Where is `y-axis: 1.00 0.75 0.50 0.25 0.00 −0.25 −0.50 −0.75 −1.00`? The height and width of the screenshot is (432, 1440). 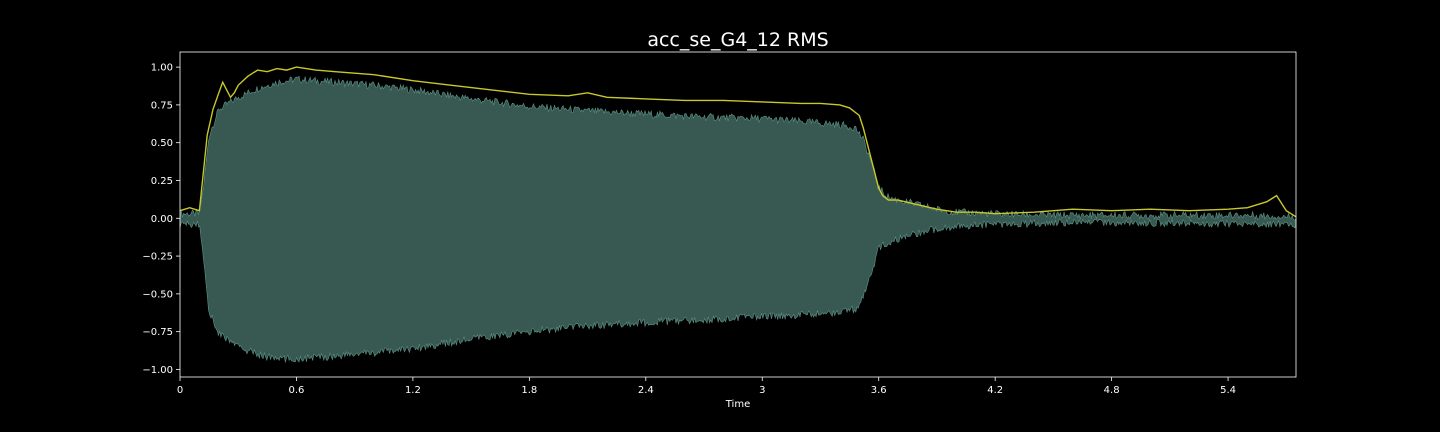 y-axis: 1.00 0.75 0.50 0.25 0.00 −0.25 −0.50 −0.75 −1.00 is located at coordinates (161, 219).